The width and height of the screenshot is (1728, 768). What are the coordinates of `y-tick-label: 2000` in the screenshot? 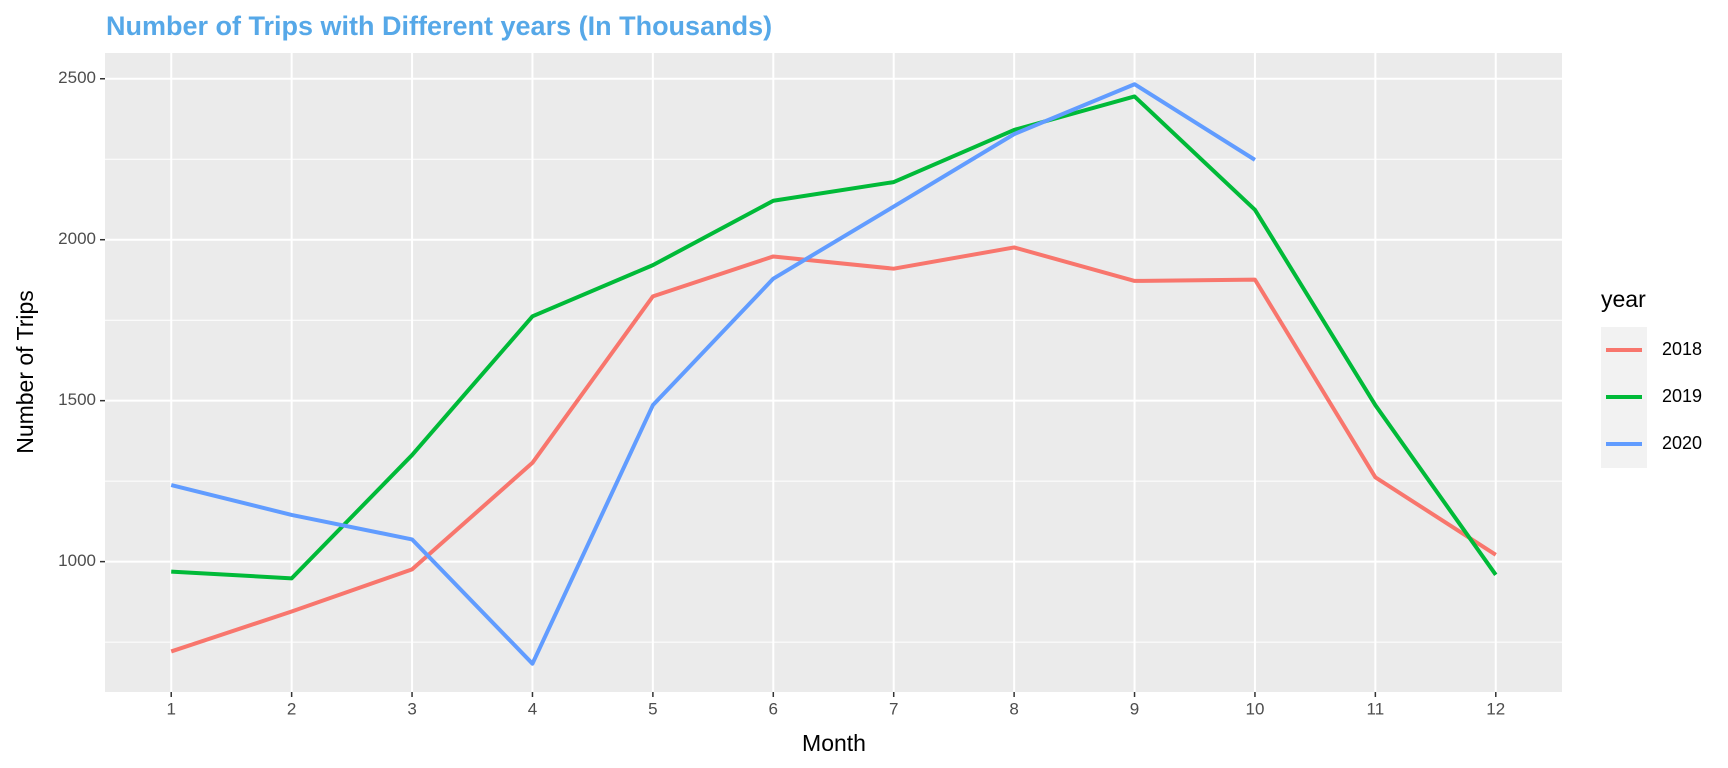 It's located at (77, 238).